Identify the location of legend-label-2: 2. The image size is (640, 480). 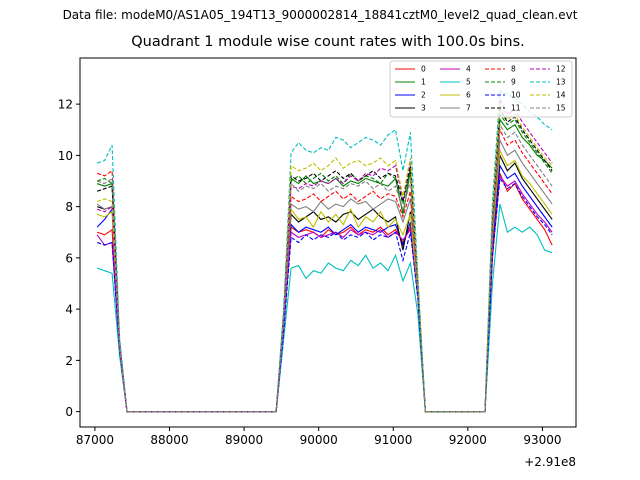
(423, 95).